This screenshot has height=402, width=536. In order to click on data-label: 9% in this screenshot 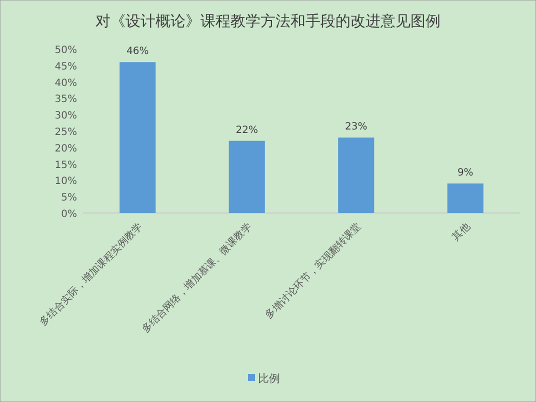, I will do `click(465, 172)`.